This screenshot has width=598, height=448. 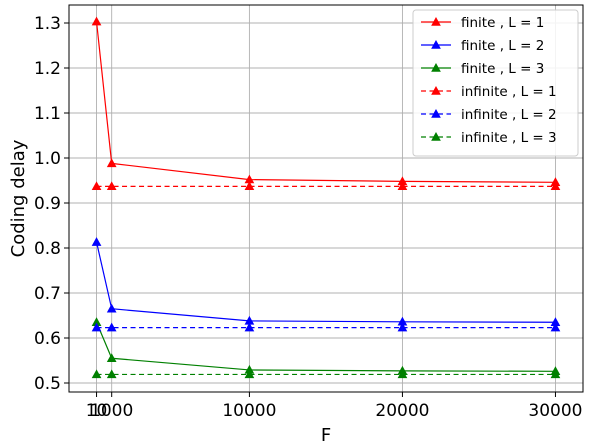 I want to click on legend-item: infinite , L = 3, so click(x=489, y=138).